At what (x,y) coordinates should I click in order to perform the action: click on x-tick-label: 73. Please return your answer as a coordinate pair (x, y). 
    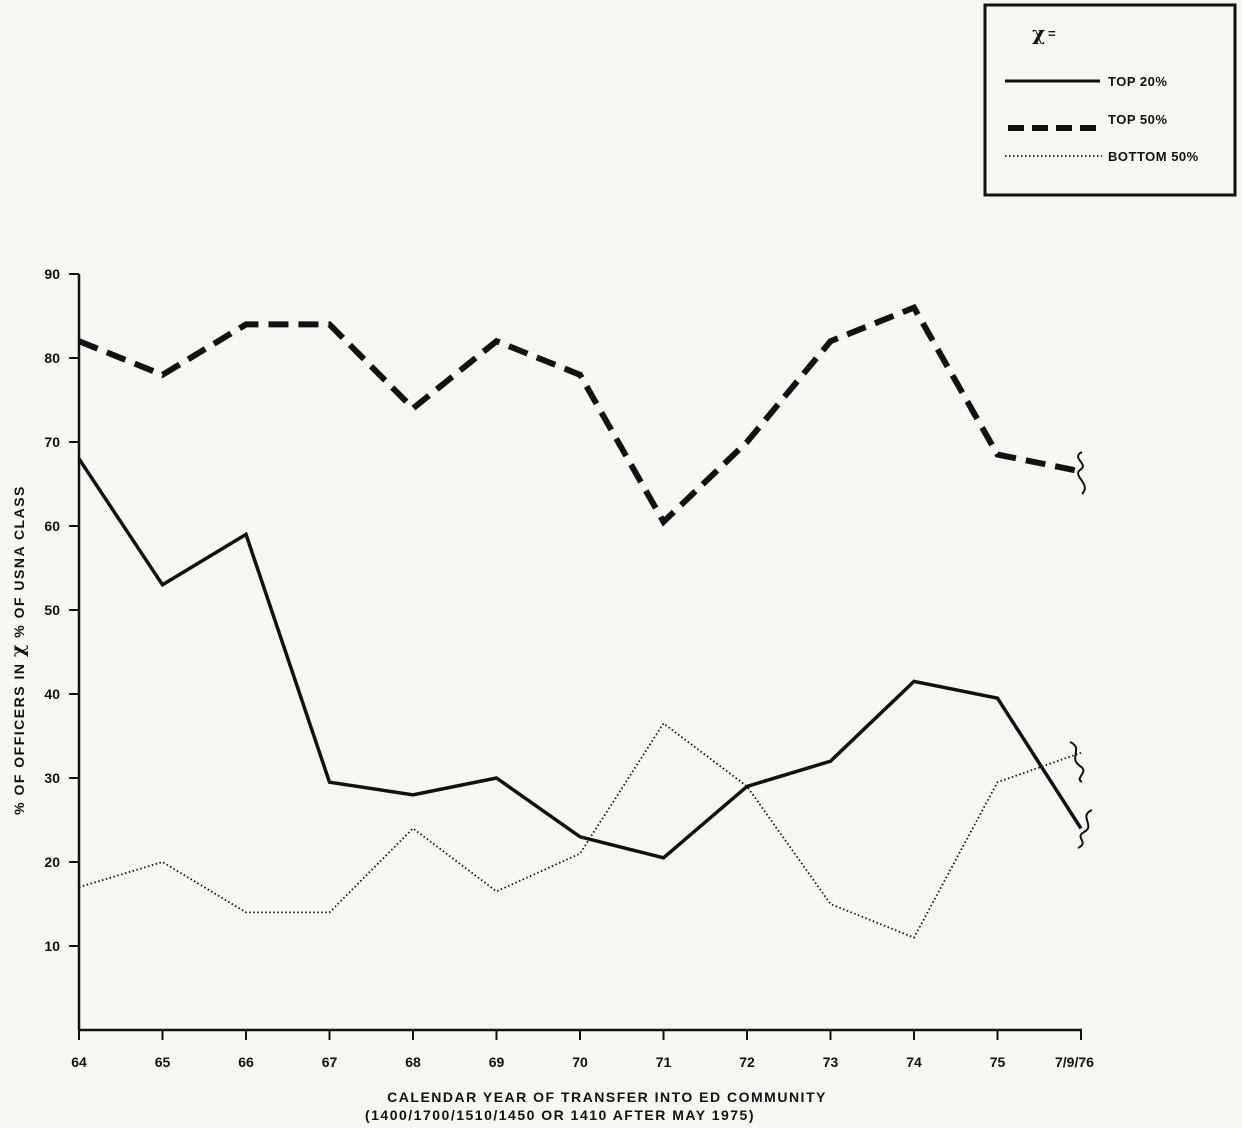
    Looking at the image, I should click on (831, 1062).